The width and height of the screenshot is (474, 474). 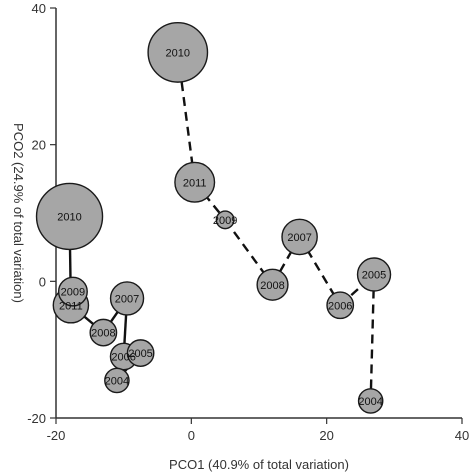 What do you see at coordinates (56, 435) in the screenshot?
I see `x-tick-label: -20` at bounding box center [56, 435].